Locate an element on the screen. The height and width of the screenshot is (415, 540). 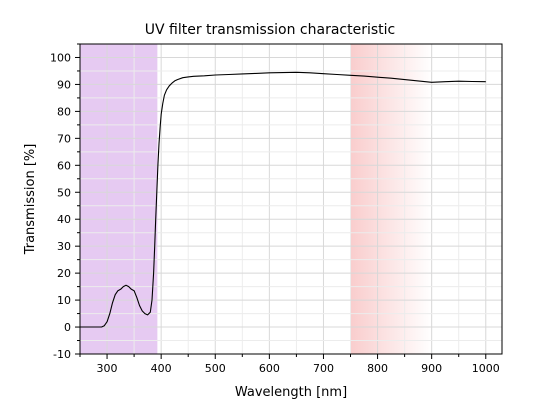
x-tick-label: 500 is located at coordinates (215, 368).